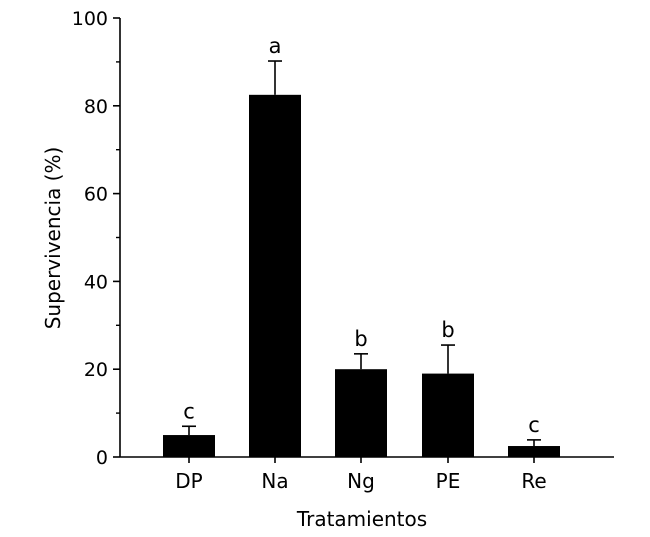 The image size is (650, 537). I want to click on y-tick-label: 80, so click(96, 107).